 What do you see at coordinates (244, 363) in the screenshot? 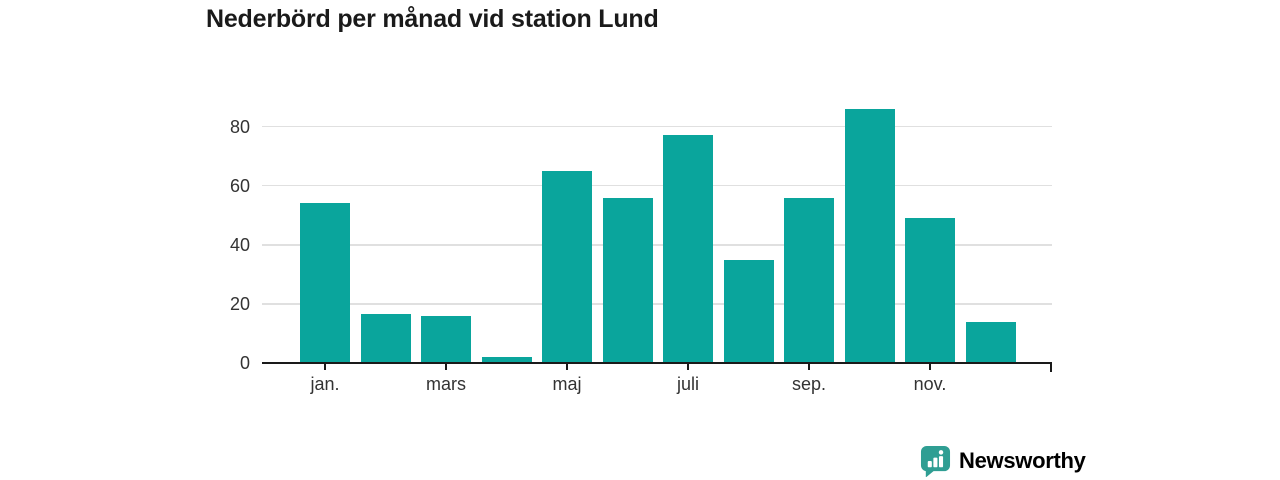
I see `y-tick-label: 0` at bounding box center [244, 363].